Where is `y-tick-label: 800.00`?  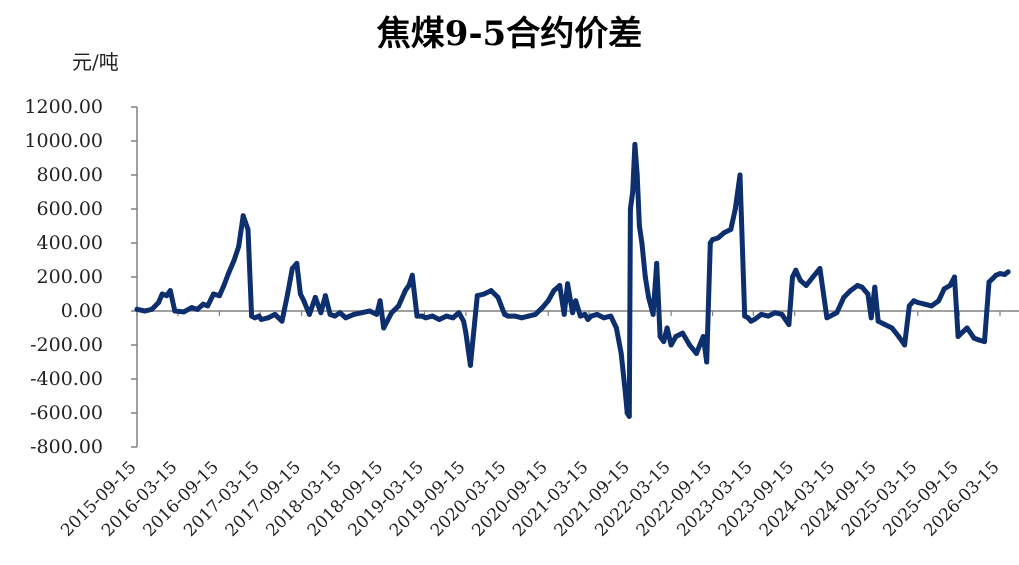
y-tick-label: 800.00 is located at coordinates (70, 175).